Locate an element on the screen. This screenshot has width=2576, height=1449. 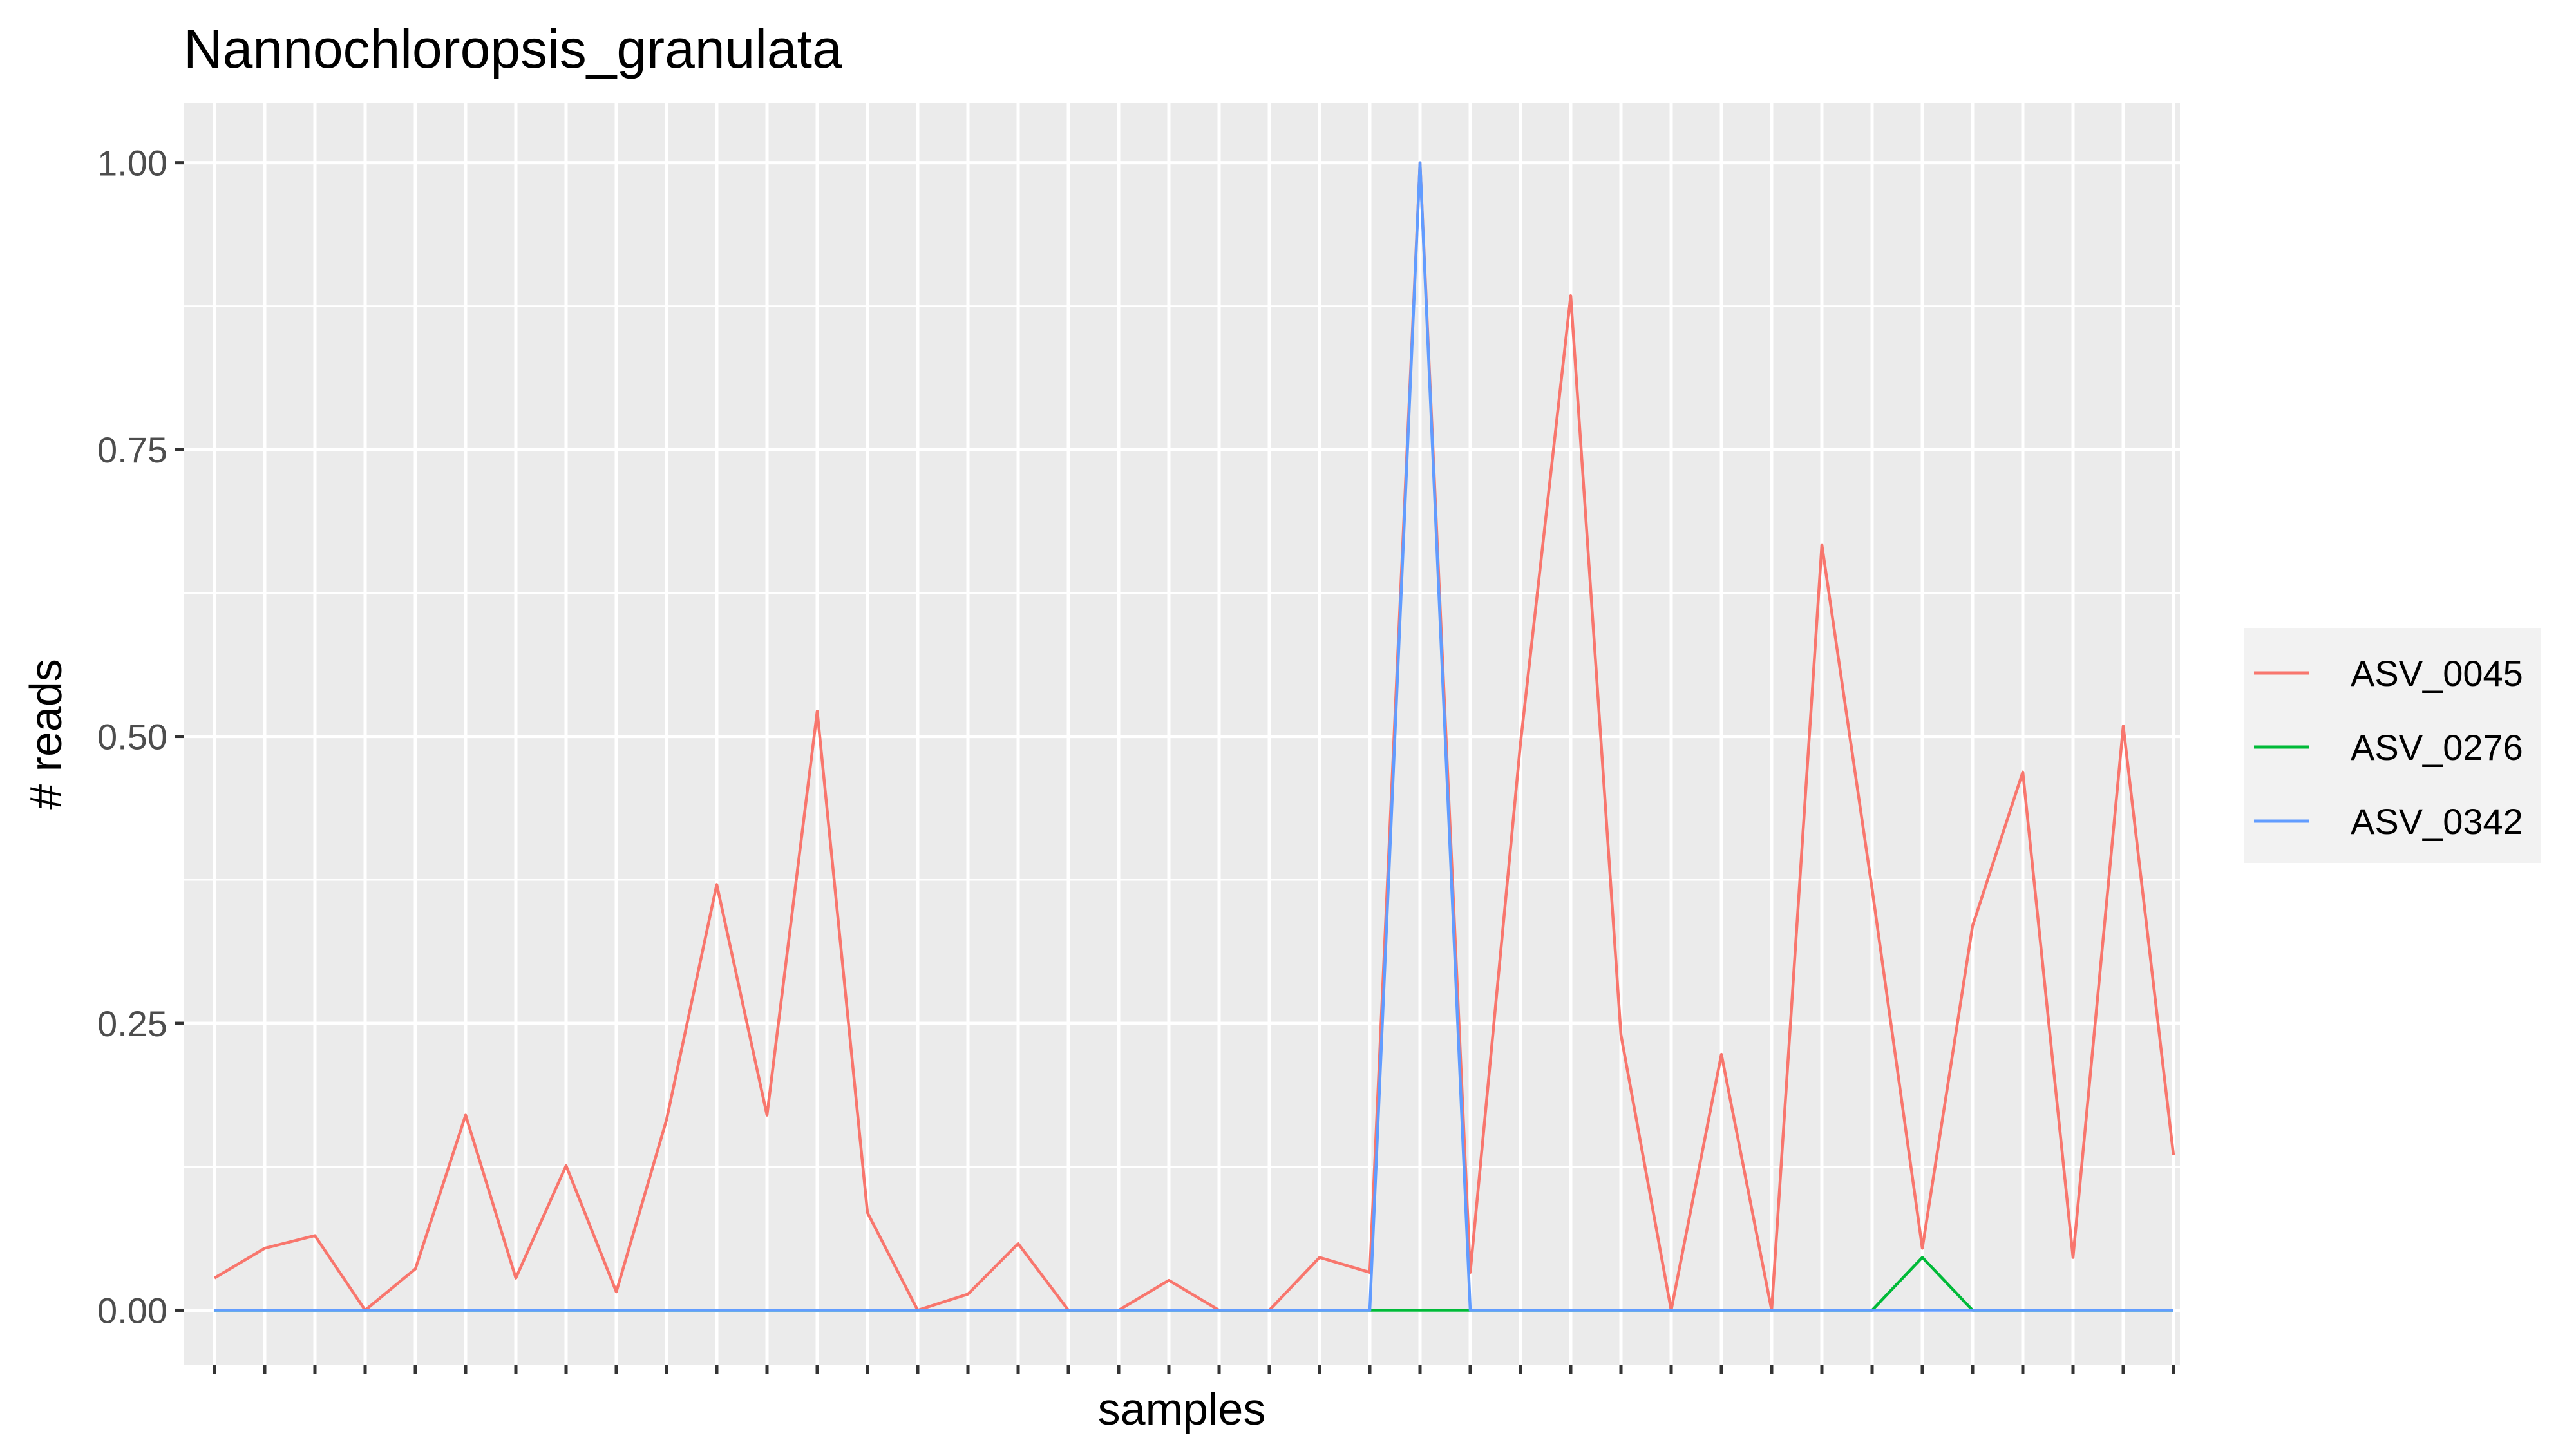
y-tick-label: 0.75 is located at coordinates (132, 450).